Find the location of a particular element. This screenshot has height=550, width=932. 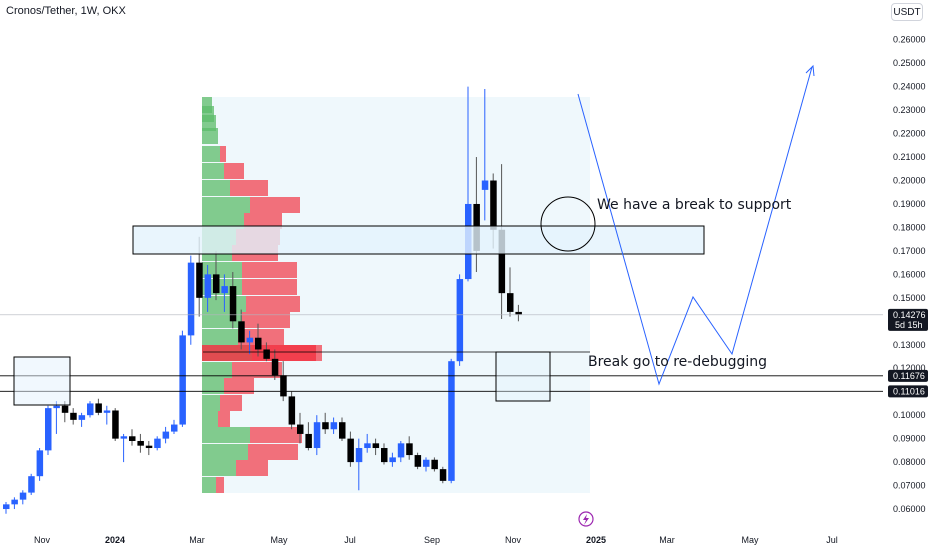

range-box-left is located at coordinates (42, 381).